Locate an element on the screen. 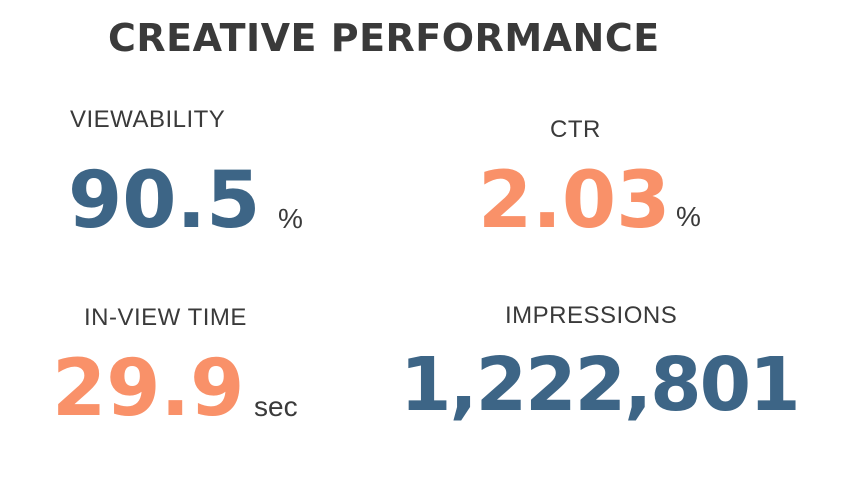 The width and height of the screenshot is (860, 488). in-view-time-value: 29.9 is located at coordinates (148, 389).